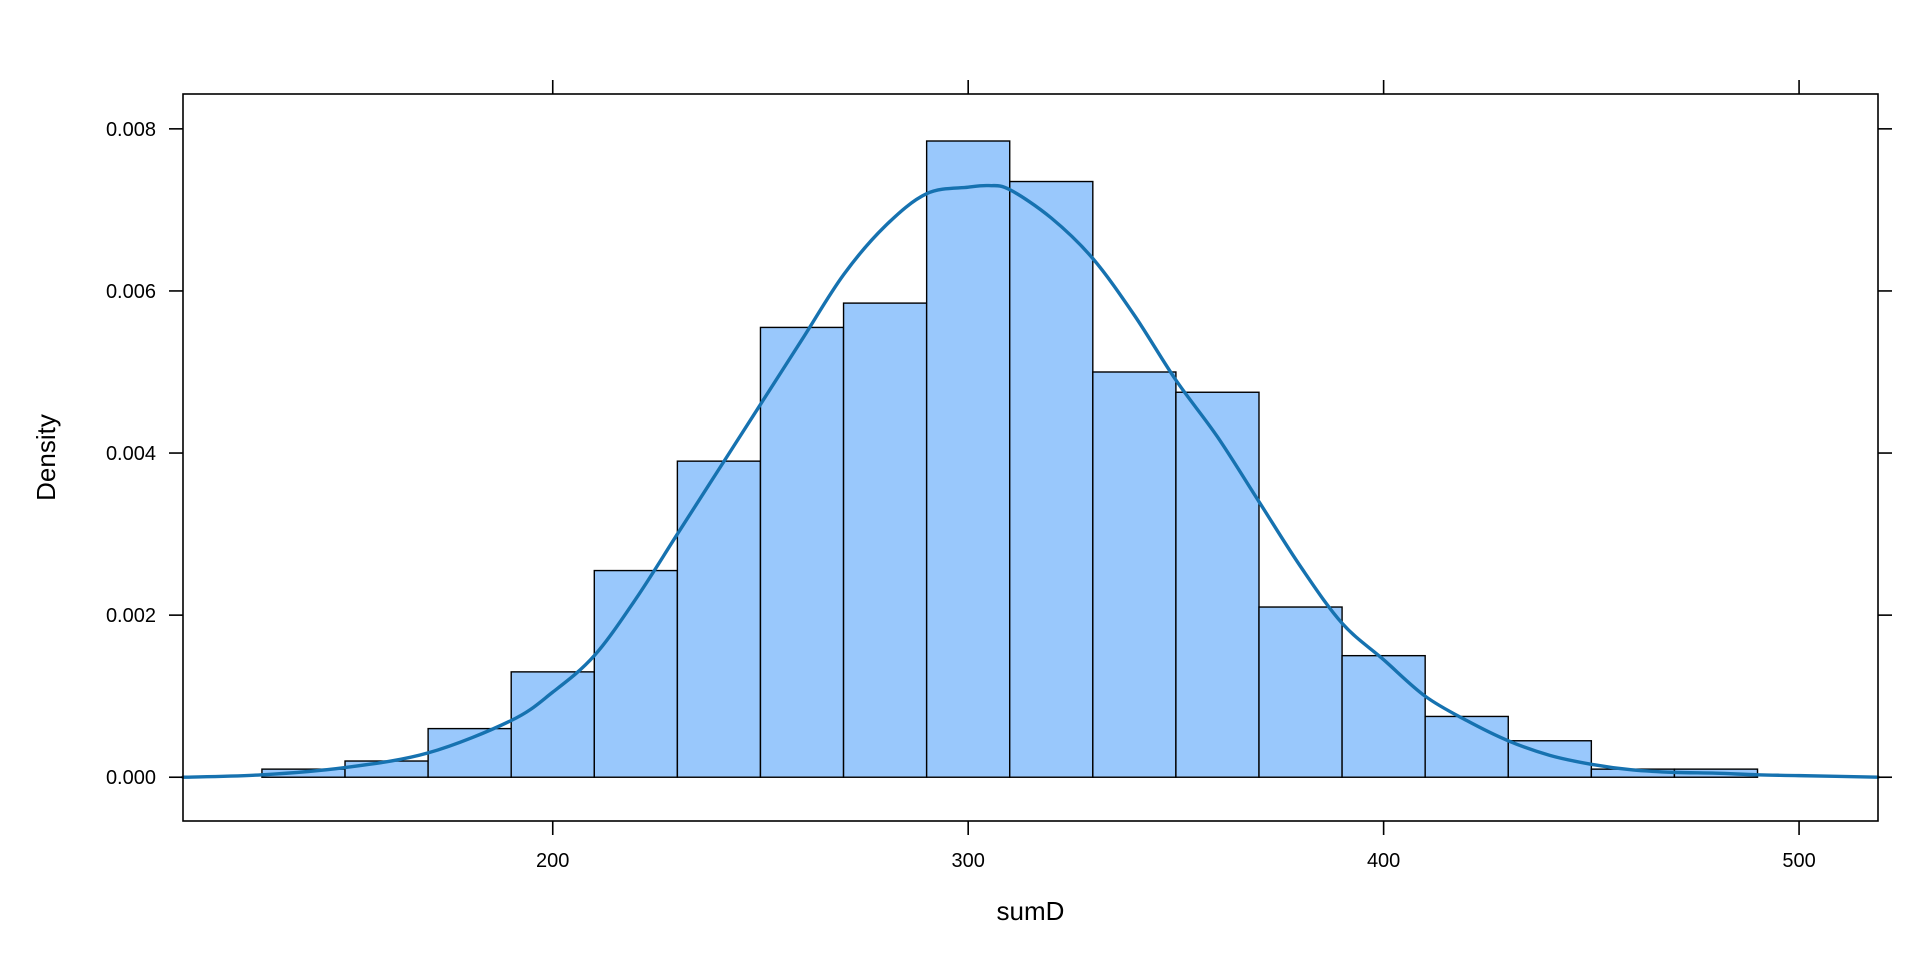  Describe the element at coordinates (131, 778) in the screenshot. I see `y-tick-label: 0.000` at that location.